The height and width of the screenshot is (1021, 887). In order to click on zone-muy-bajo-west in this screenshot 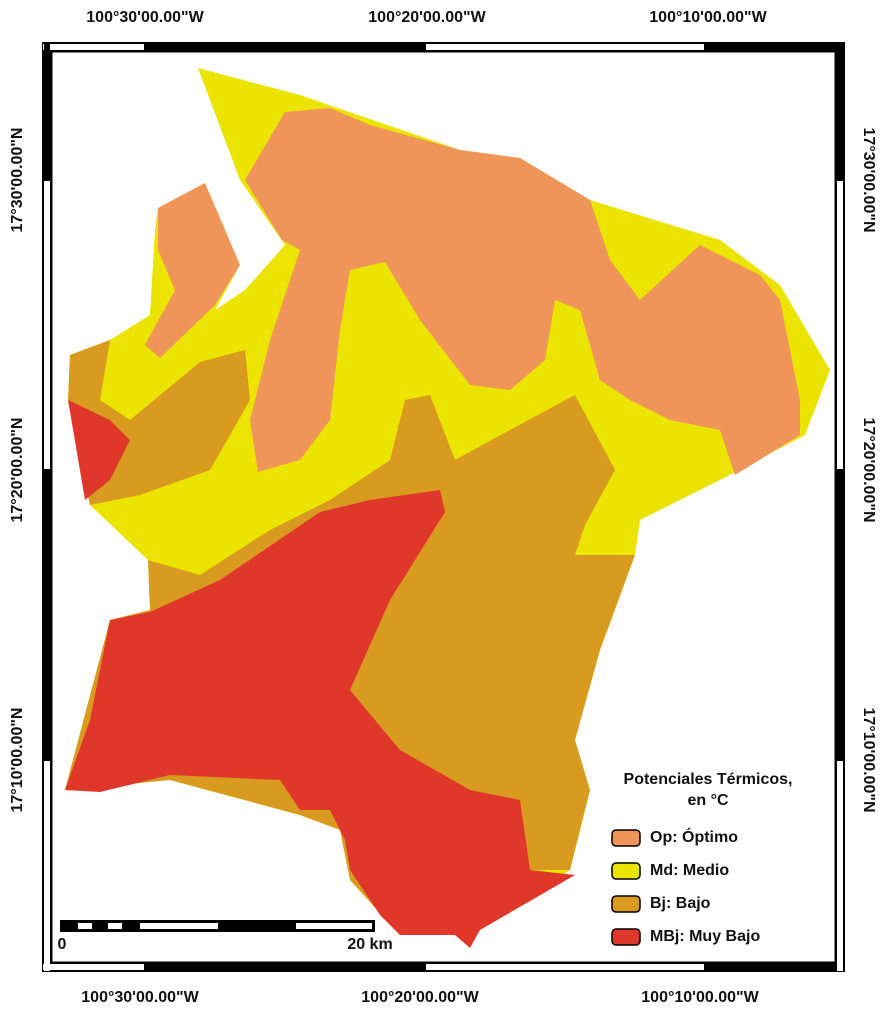, I will do `click(99, 450)`.